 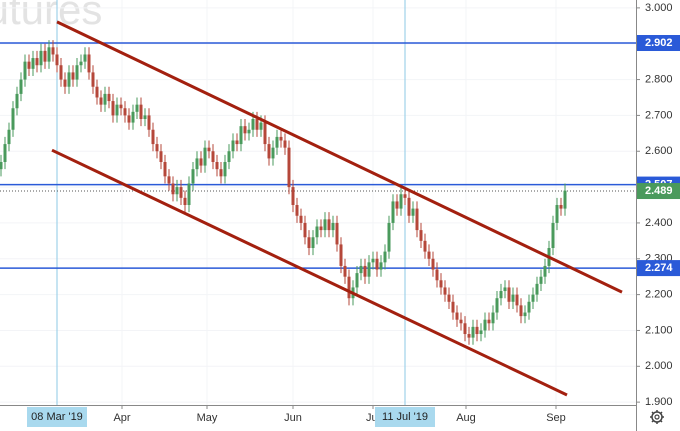 I want to click on settings-icon, so click(x=657, y=417).